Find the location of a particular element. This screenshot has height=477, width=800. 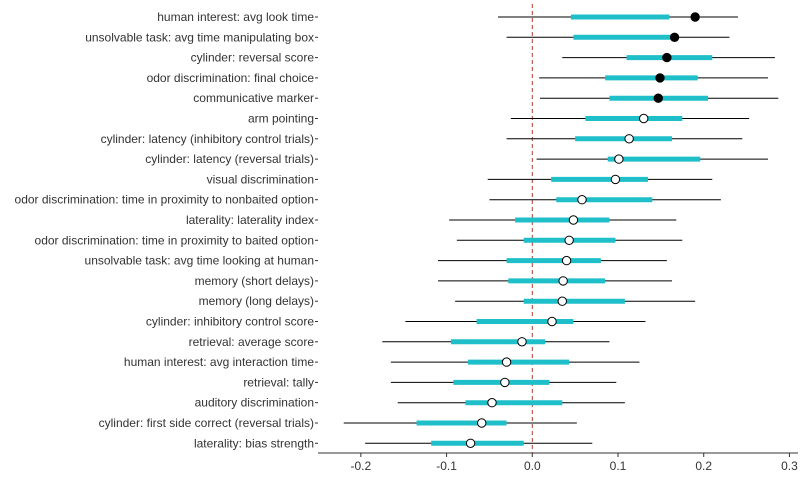

row-label: odor discrimination: final choice is located at coordinates (231, 78).